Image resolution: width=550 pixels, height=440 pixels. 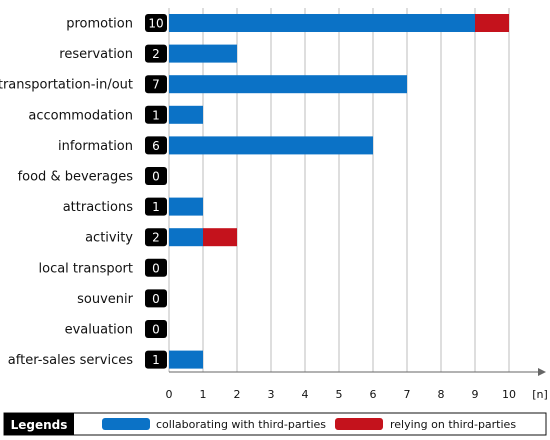 I want to click on bar-after-sales-services-collaborating-with-third-parties, so click(x=186, y=359).